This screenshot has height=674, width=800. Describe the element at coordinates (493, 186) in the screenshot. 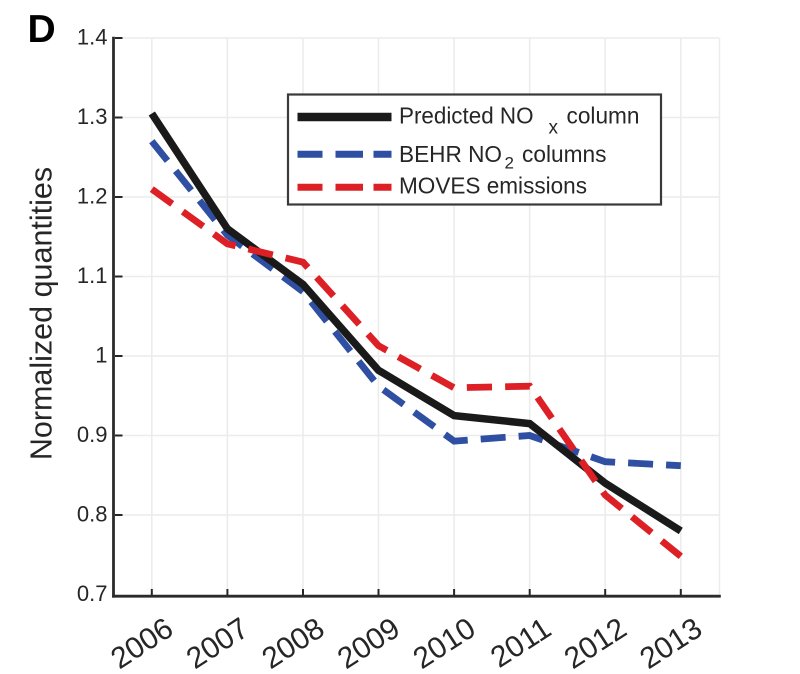

I see `svg-text: MOVES emissions` at that location.